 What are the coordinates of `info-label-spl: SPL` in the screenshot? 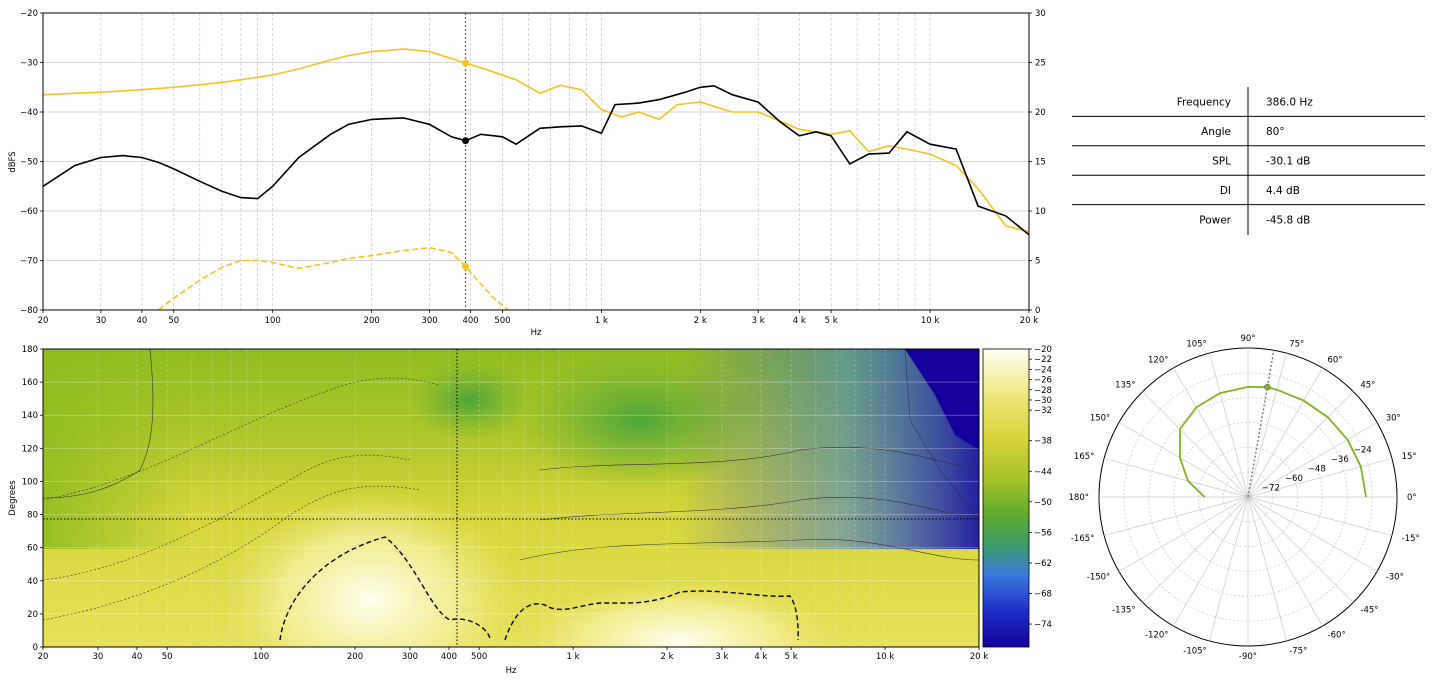 It's located at (1221, 162).